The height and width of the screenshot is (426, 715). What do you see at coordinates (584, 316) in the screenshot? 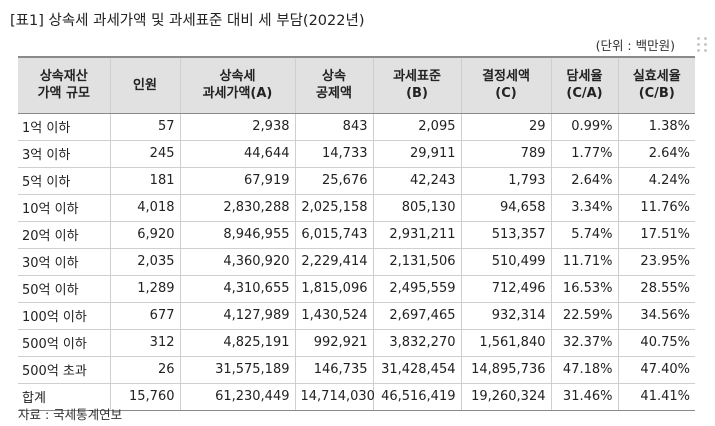
I see `table-cell: 22.59%` at bounding box center [584, 316].